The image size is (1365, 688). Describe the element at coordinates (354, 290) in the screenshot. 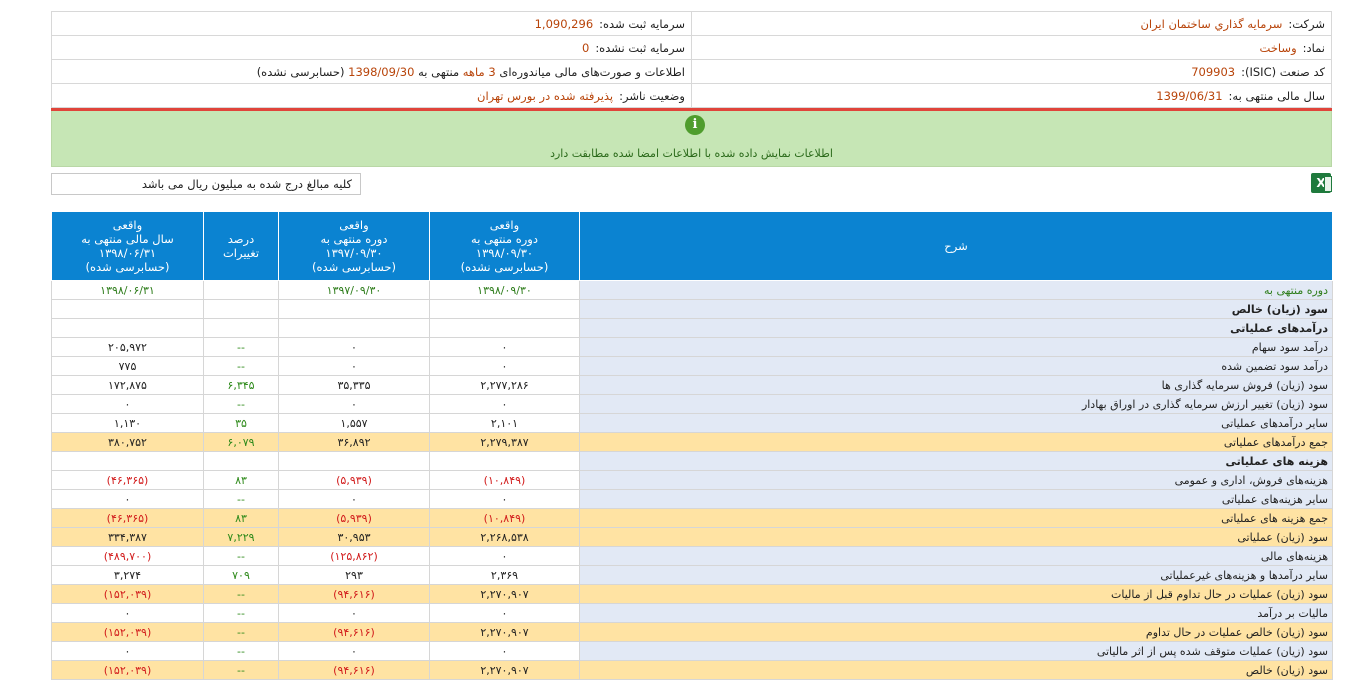

I see `row-value-prior: ۱۳۹۷/۰۹/۳۰` at that location.